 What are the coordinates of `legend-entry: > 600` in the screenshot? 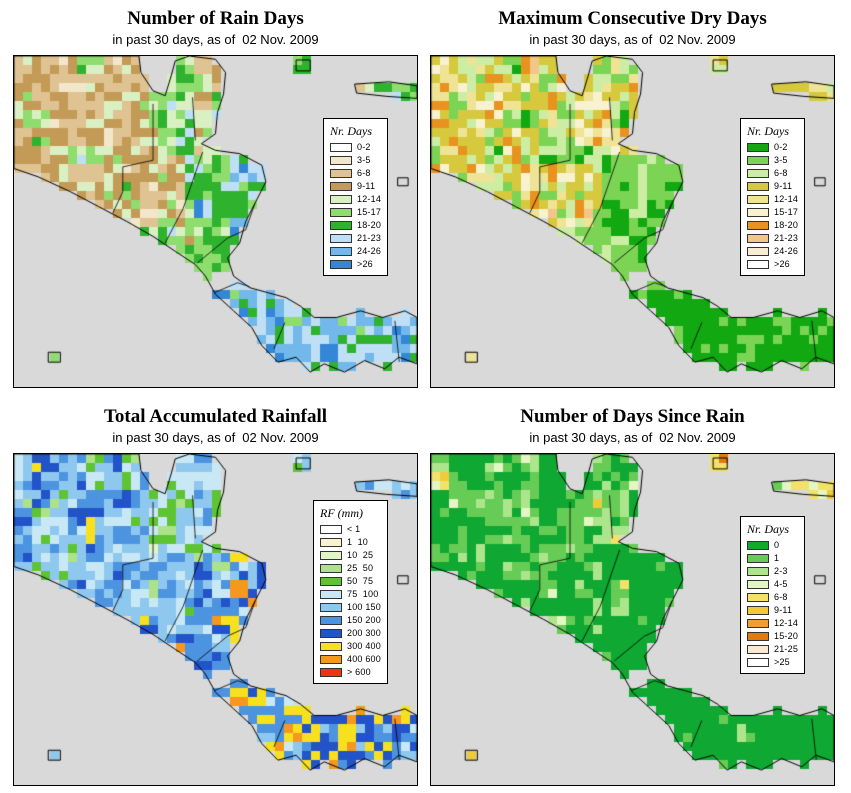 It's located at (350, 672).